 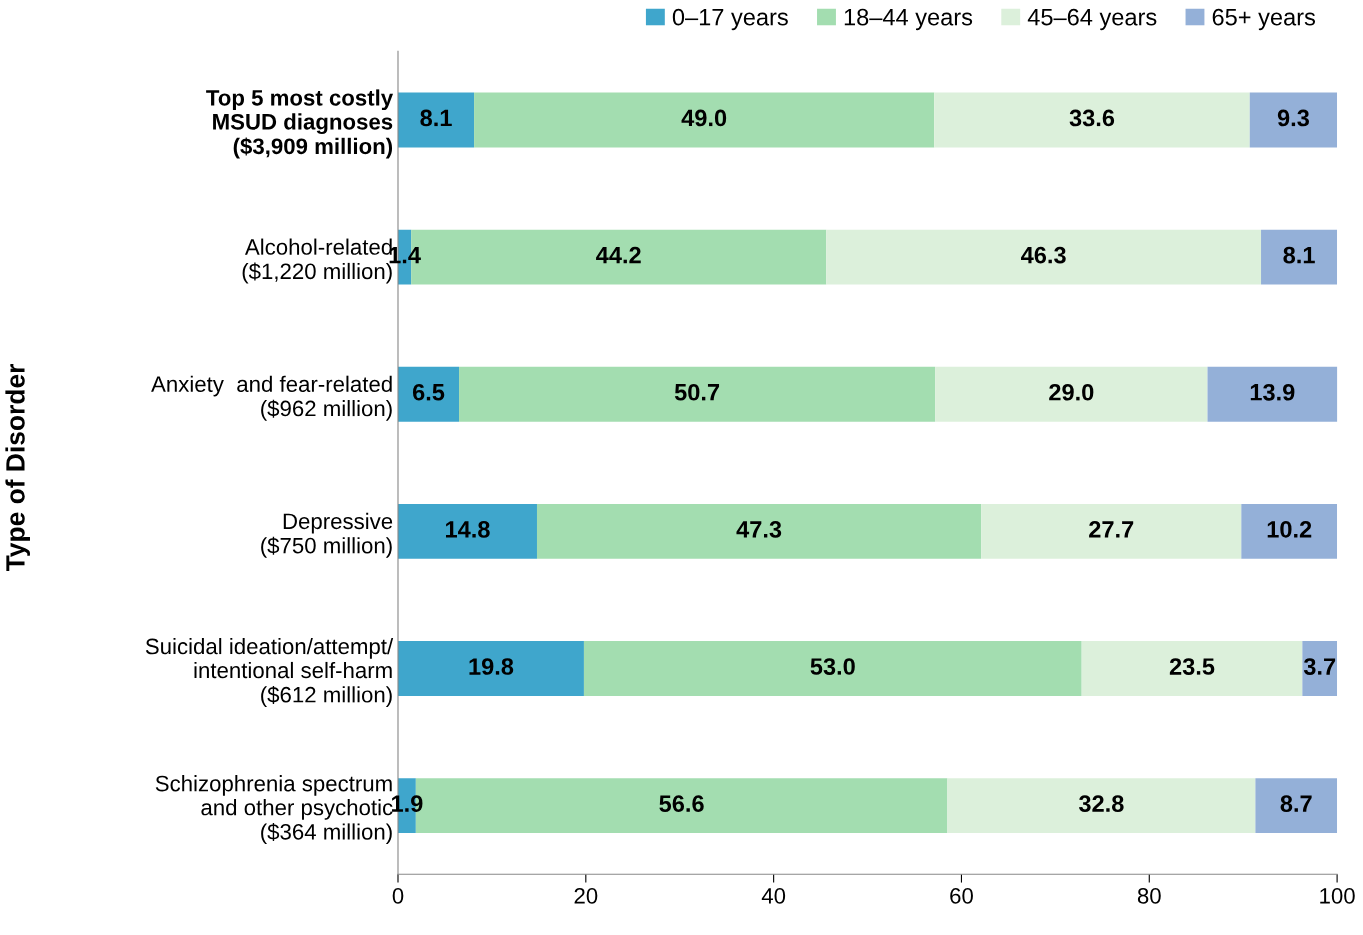 What do you see at coordinates (681, 803) in the screenshot?
I see `data-label: 56.6` at bounding box center [681, 803].